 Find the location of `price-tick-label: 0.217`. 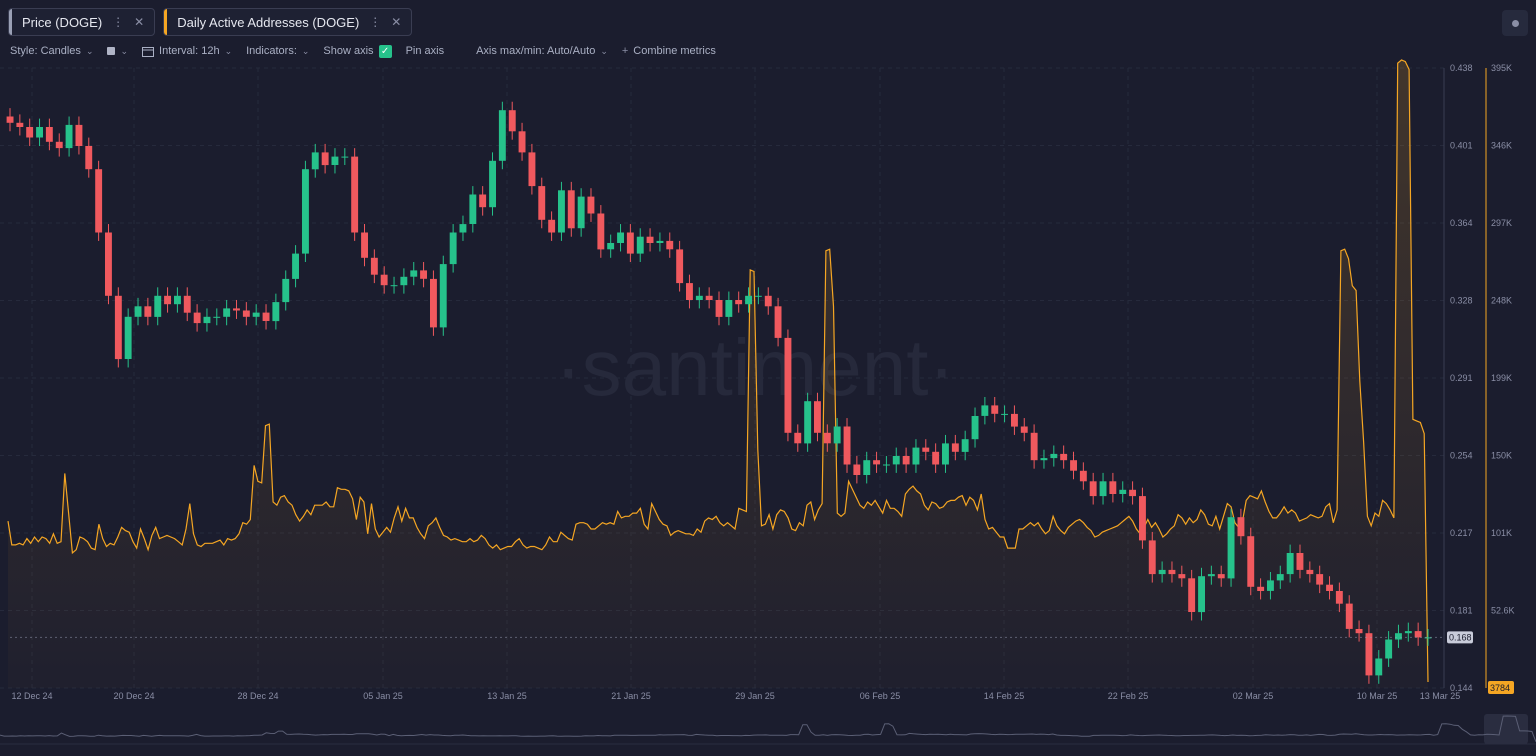

price-tick-label: 0.217 is located at coordinates (1461, 533).